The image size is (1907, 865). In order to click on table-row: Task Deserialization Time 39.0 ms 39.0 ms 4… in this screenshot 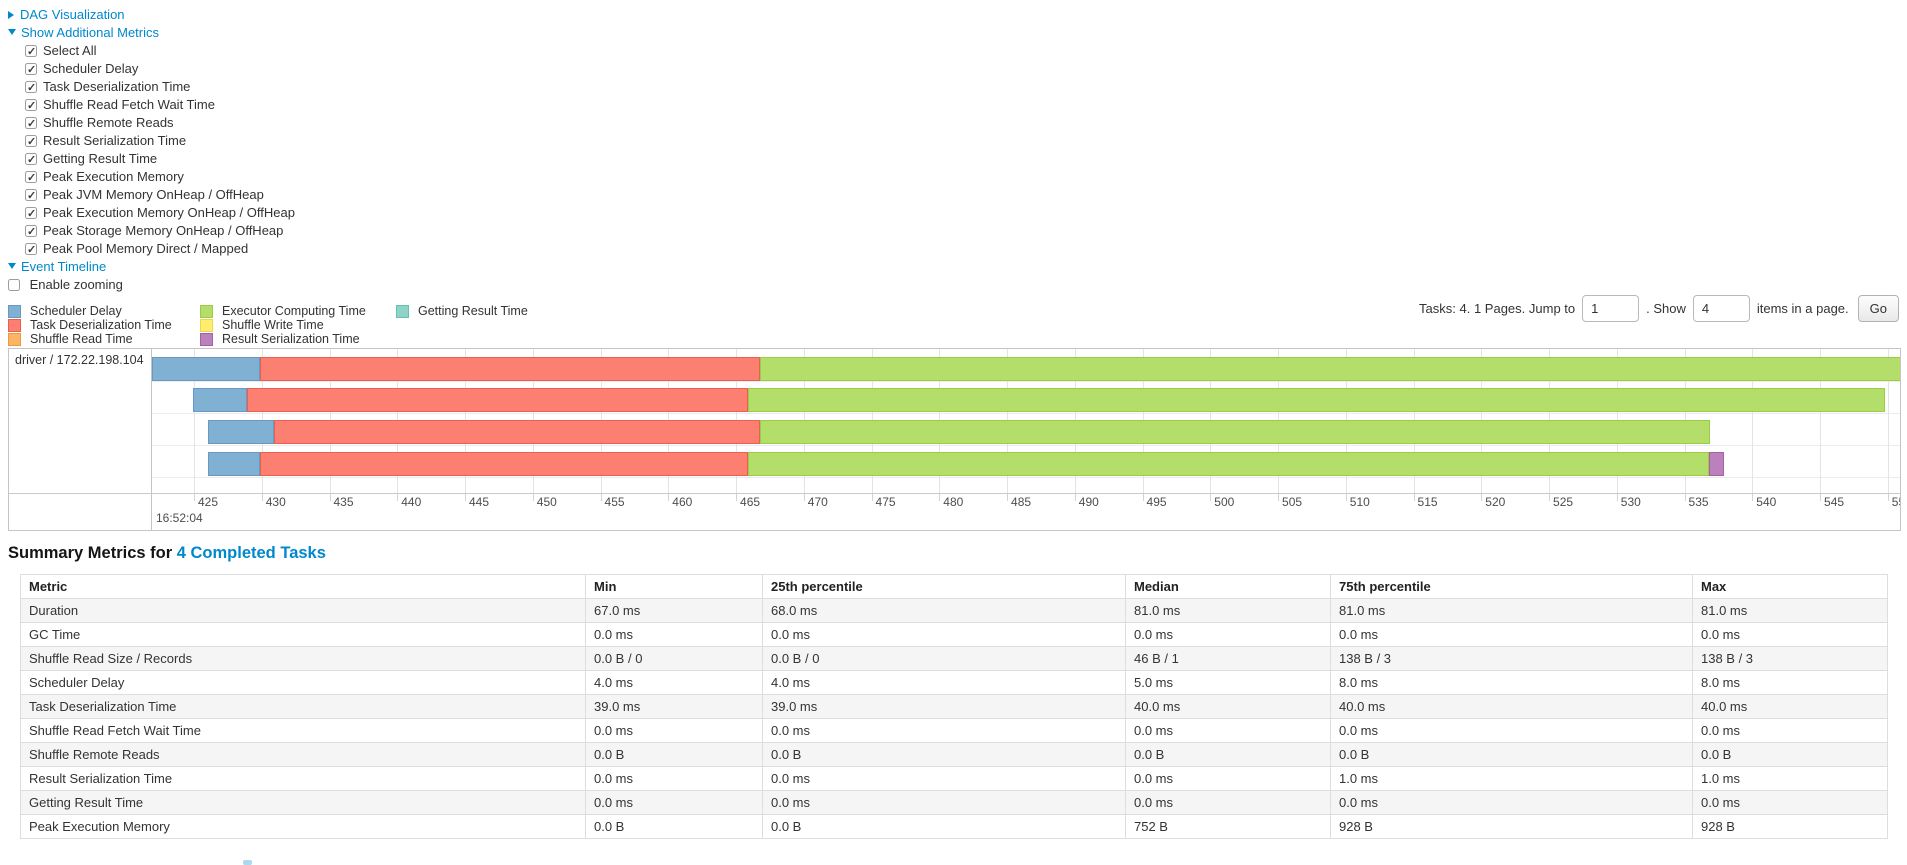, I will do `click(954, 706)`.